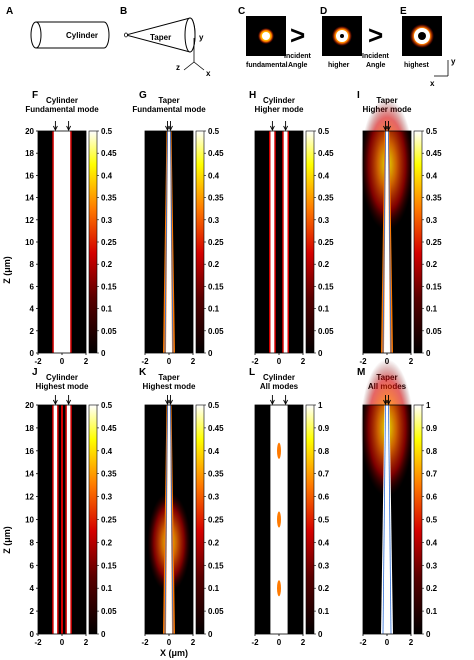  Describe the element at coordinates (201, 37) in the screenshot. I see `axis-y-label-b: y` at that location.